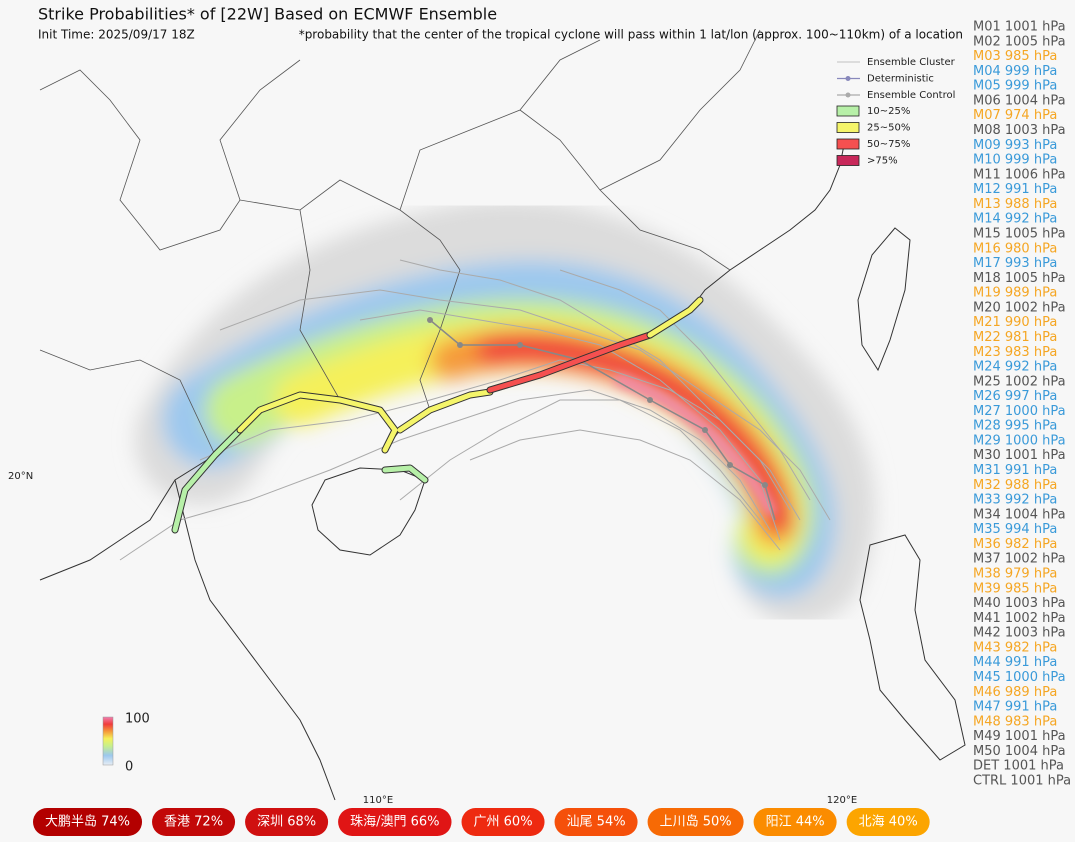 The height and width of the screenshot is (842, 1075). What do you see at coordinates (884, 299) in the screenshot?
I see `taiwan` at bounding box center [884, 299].